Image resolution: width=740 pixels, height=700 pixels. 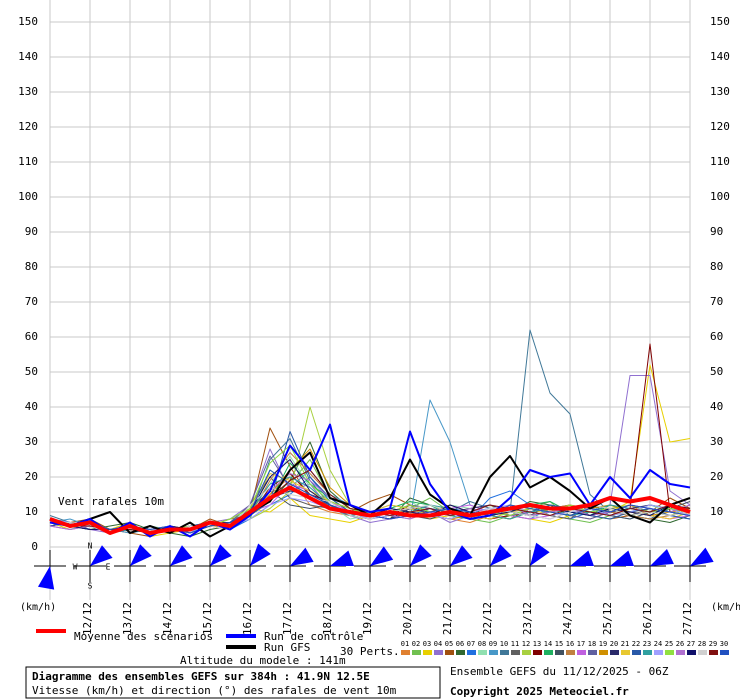 What do you see at coordinates (31, 266) in the screenshot?
I see `y-tick-label: 80` at bounding box center [31, 266].